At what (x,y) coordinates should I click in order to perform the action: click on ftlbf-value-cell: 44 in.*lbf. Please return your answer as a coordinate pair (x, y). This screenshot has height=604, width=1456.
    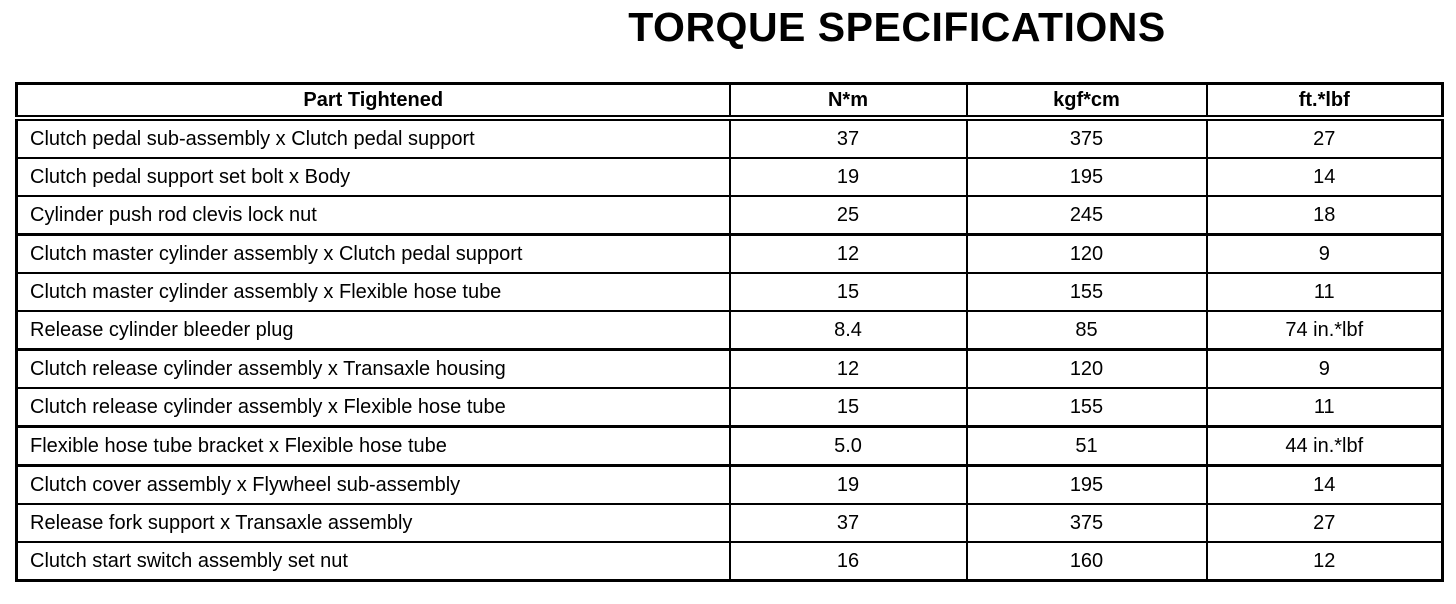
    Looking at the image, I should click on (1324, 446).